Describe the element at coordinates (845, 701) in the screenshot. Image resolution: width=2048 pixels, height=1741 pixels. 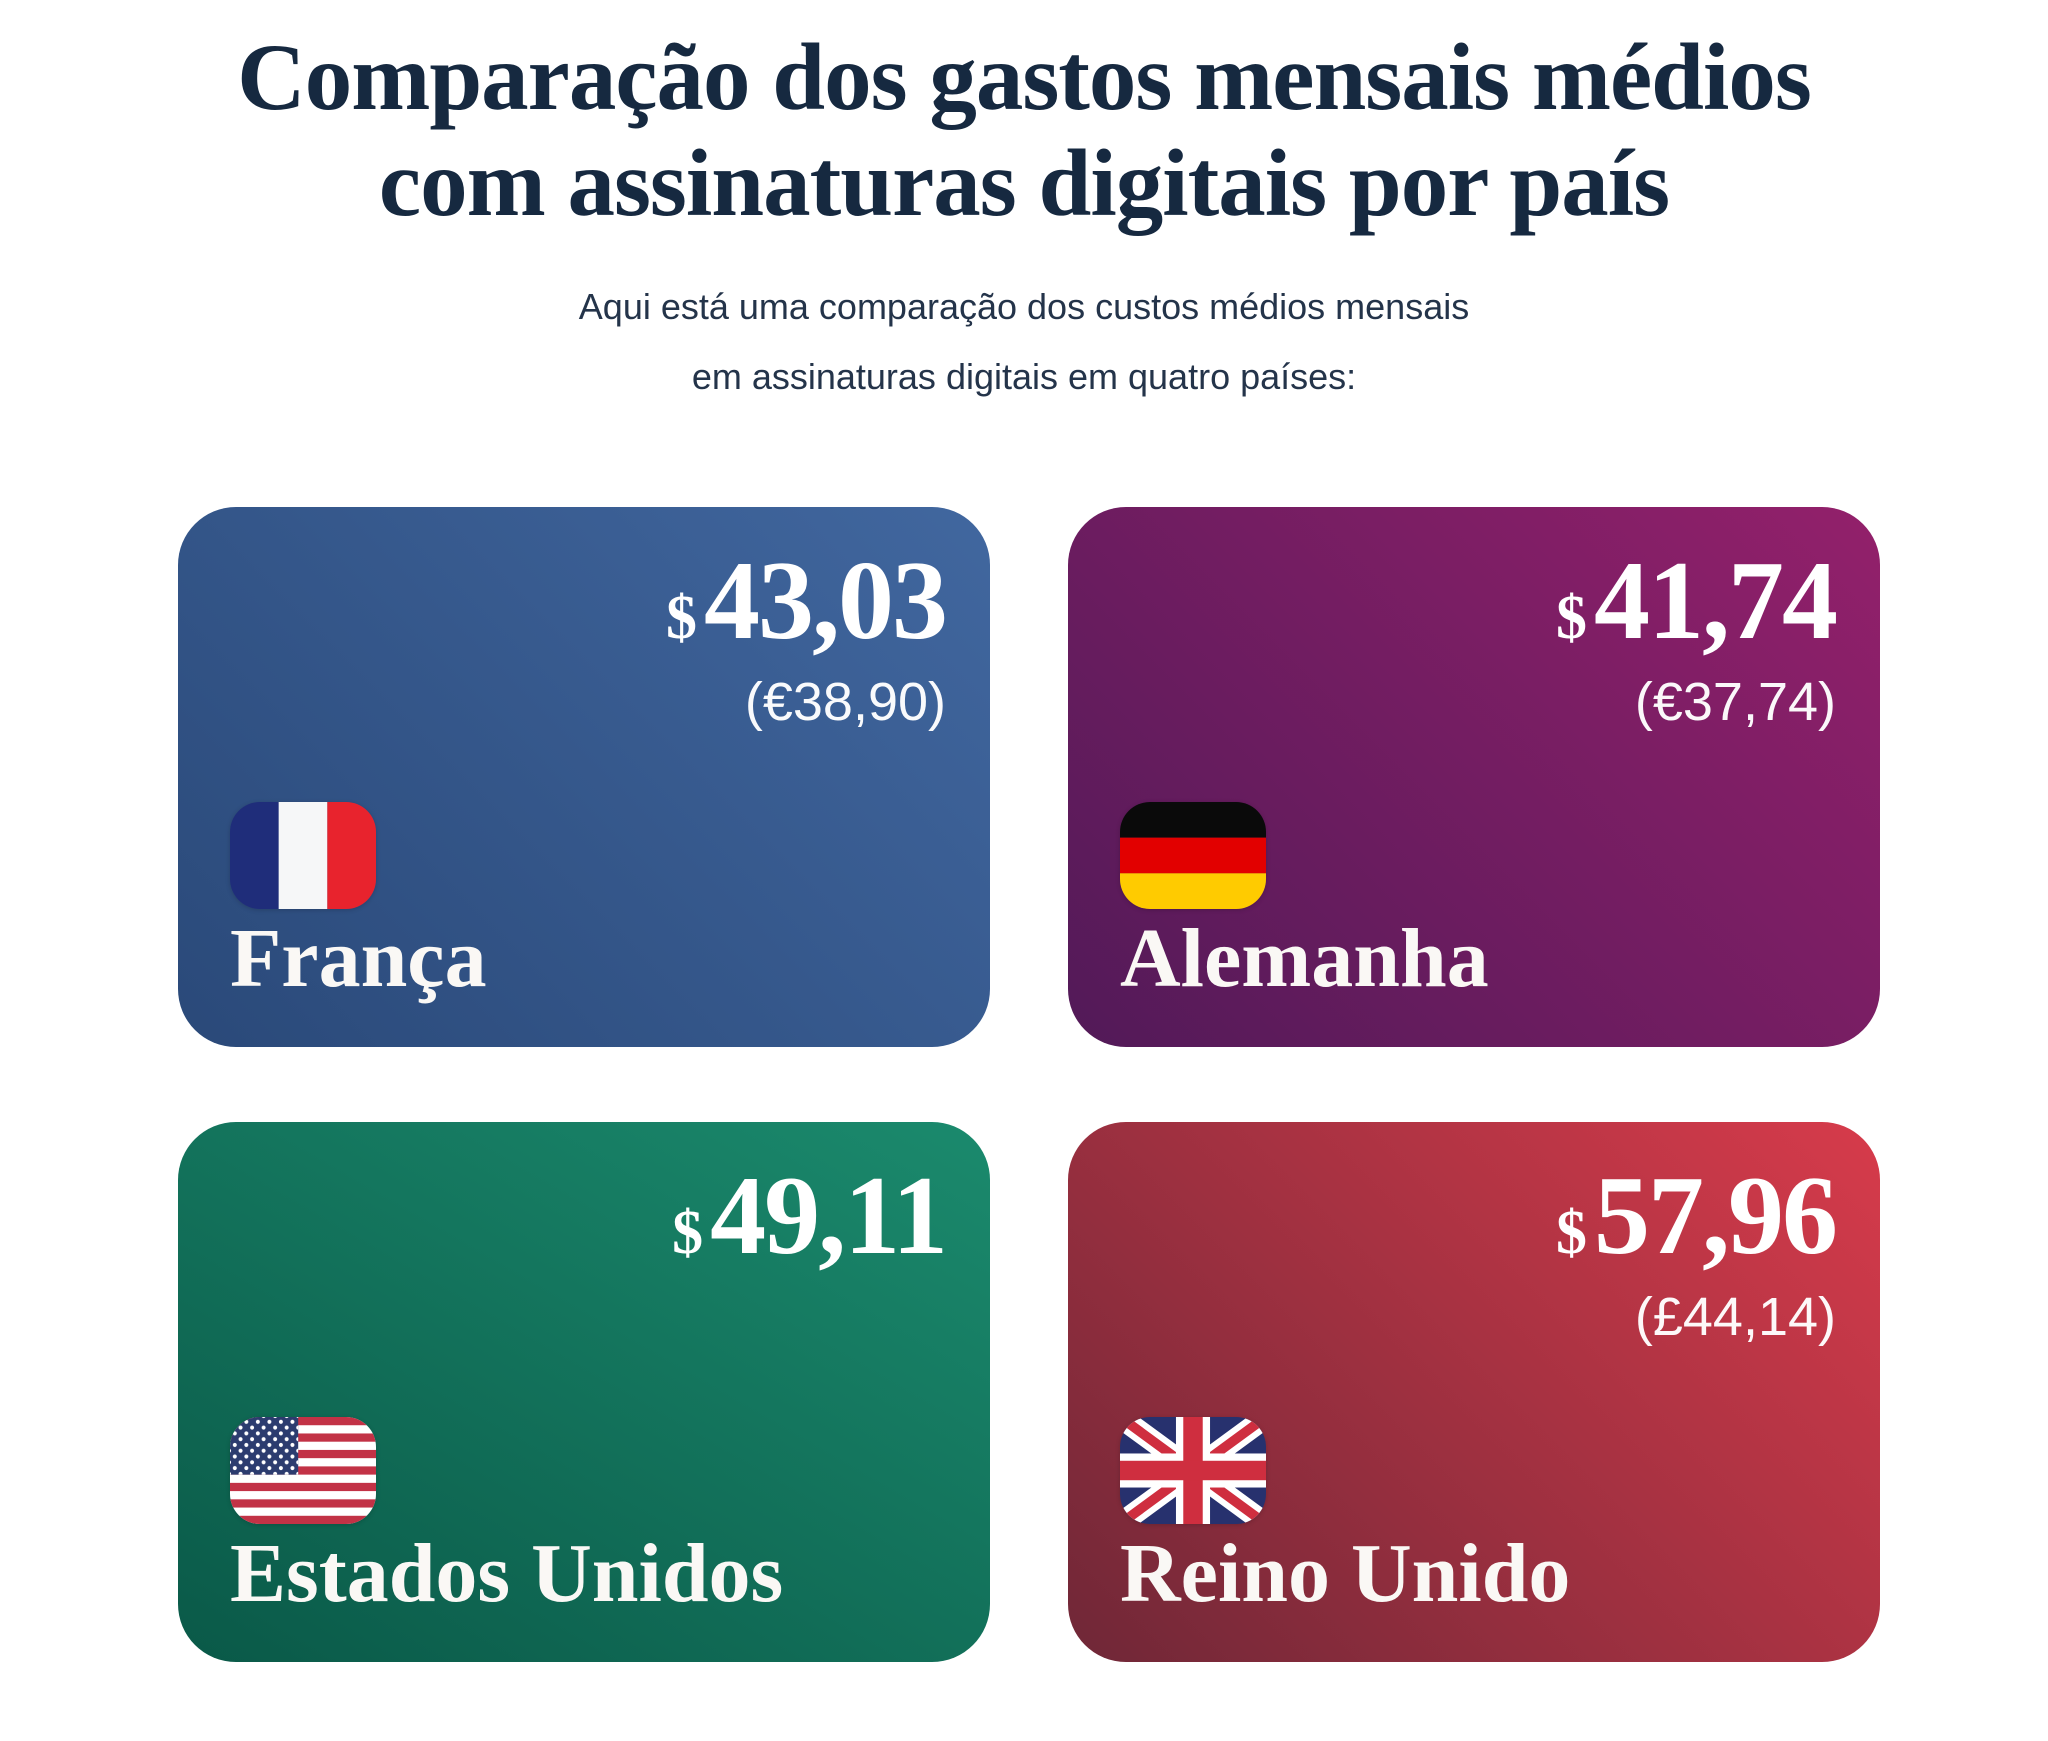
I see `amount-local: (€38,90)` at that location.